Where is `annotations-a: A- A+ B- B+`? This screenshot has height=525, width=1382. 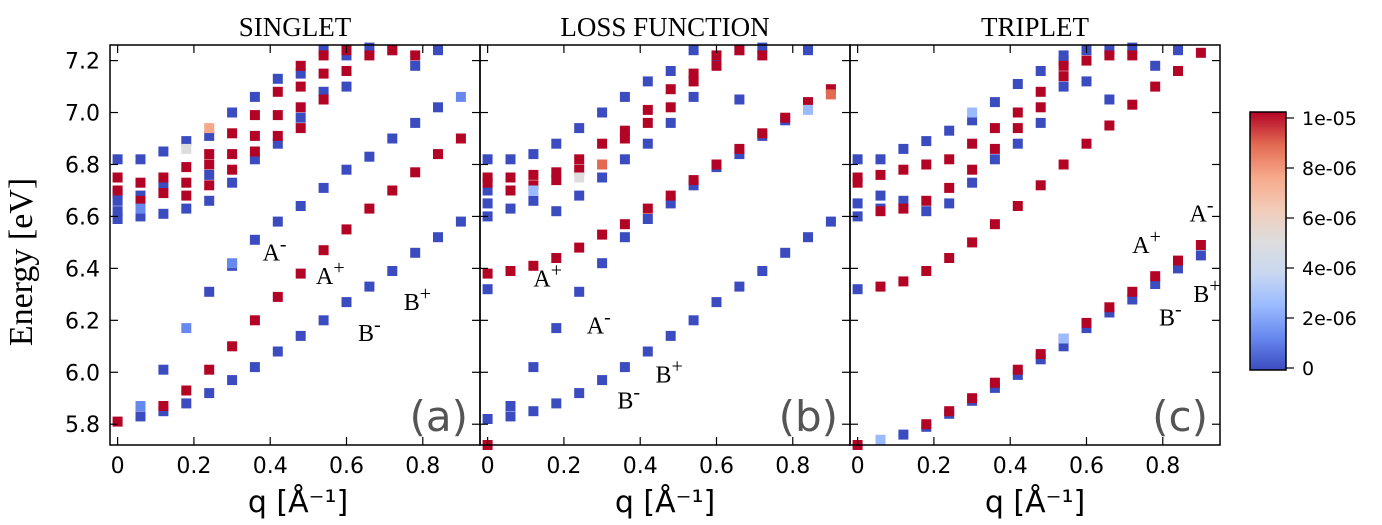
annotations-a: A- A+ B- B+ is located at coordinates (347, 291).